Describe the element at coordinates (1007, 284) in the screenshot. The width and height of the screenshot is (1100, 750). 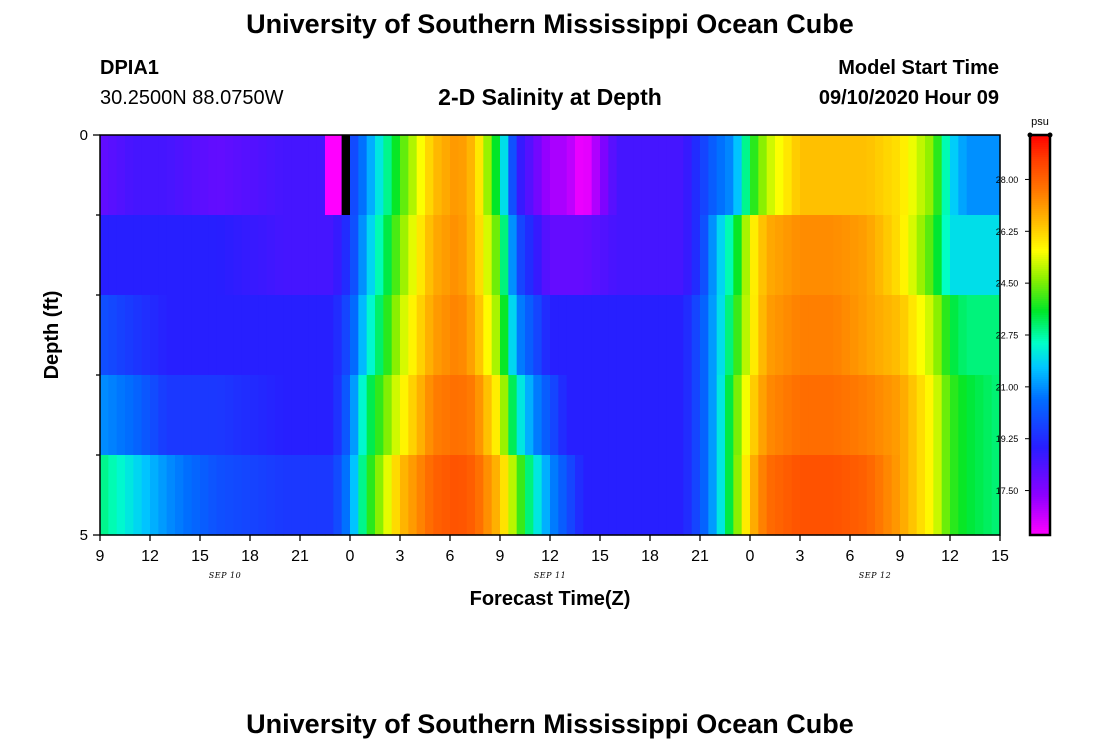
I see `colorbar-tick-label: 24.50` at that location.